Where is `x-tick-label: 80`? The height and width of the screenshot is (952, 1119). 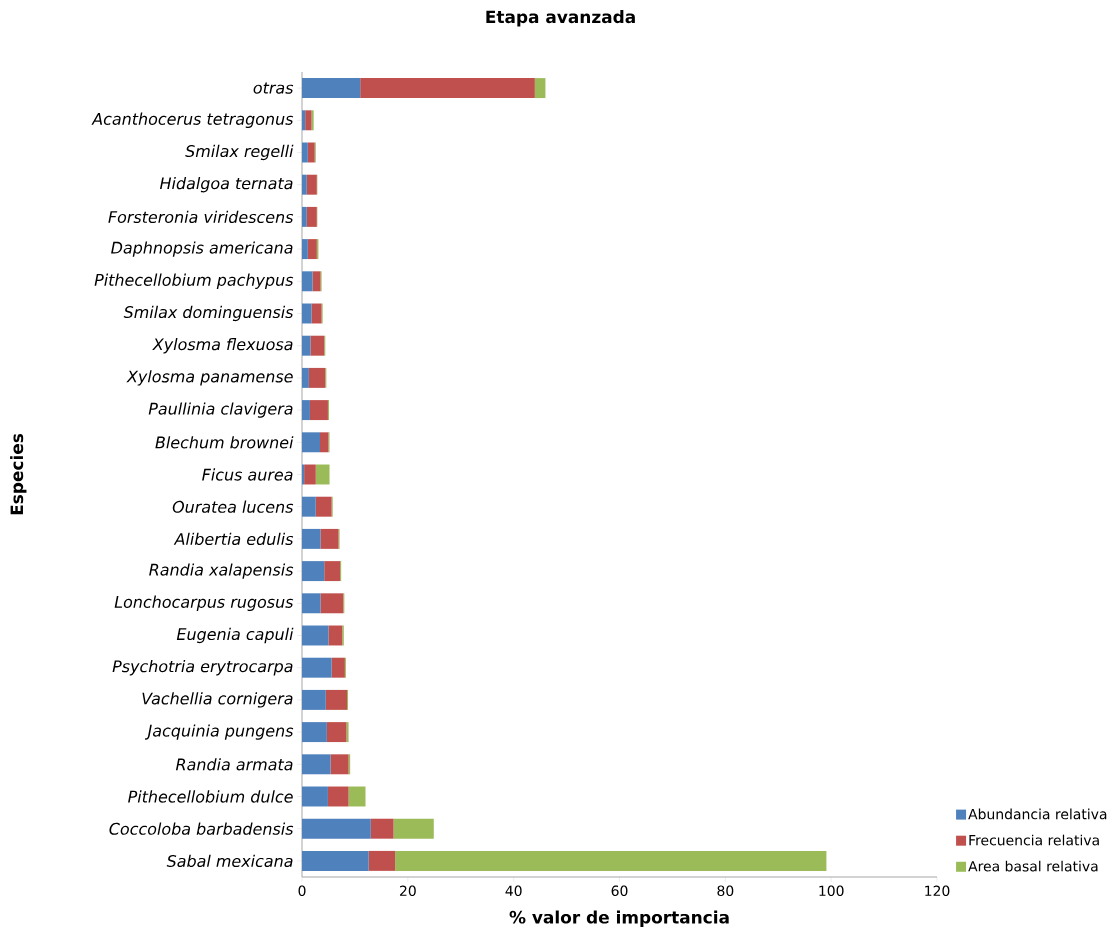
x-tick-label: 80 is located at coordinates (725, 891).